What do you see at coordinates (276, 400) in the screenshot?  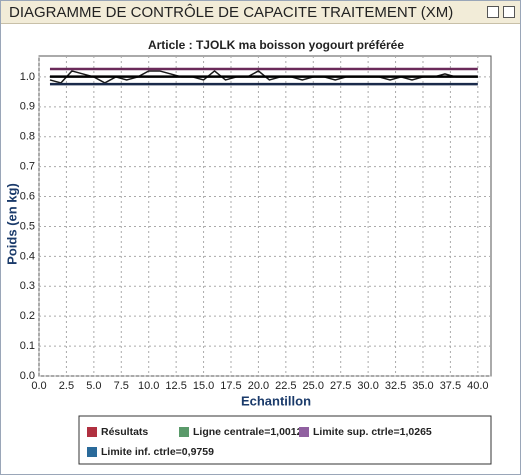 I see `x-axis-label: Echantillon` at bounding box center [276, 400].